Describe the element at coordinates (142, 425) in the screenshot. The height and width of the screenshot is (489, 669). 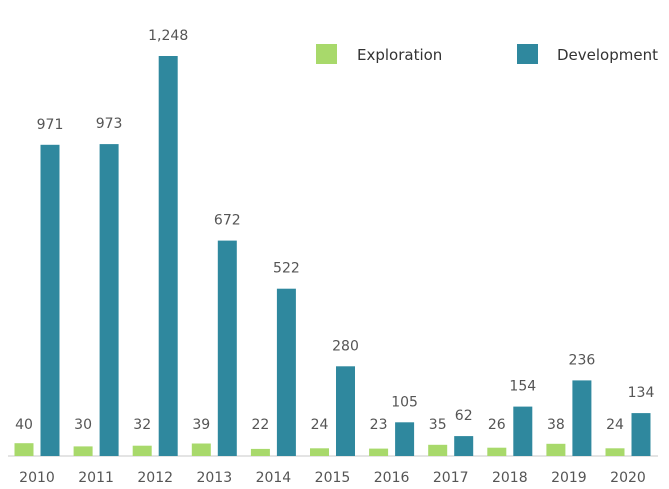
I see `value-label-exploration-2012: 32` at that location.